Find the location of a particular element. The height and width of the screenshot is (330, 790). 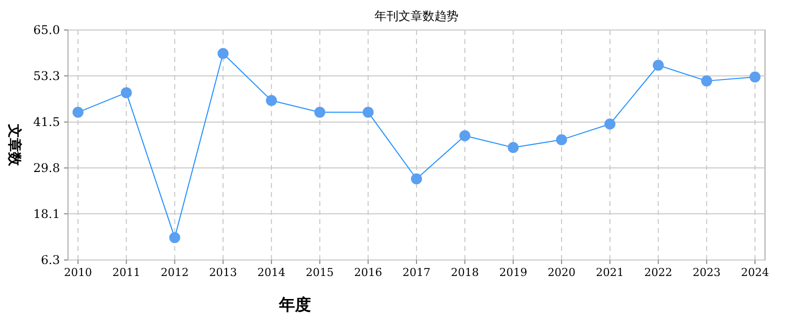

x-tick-label: 2017 is located at coordinates (416, 272).